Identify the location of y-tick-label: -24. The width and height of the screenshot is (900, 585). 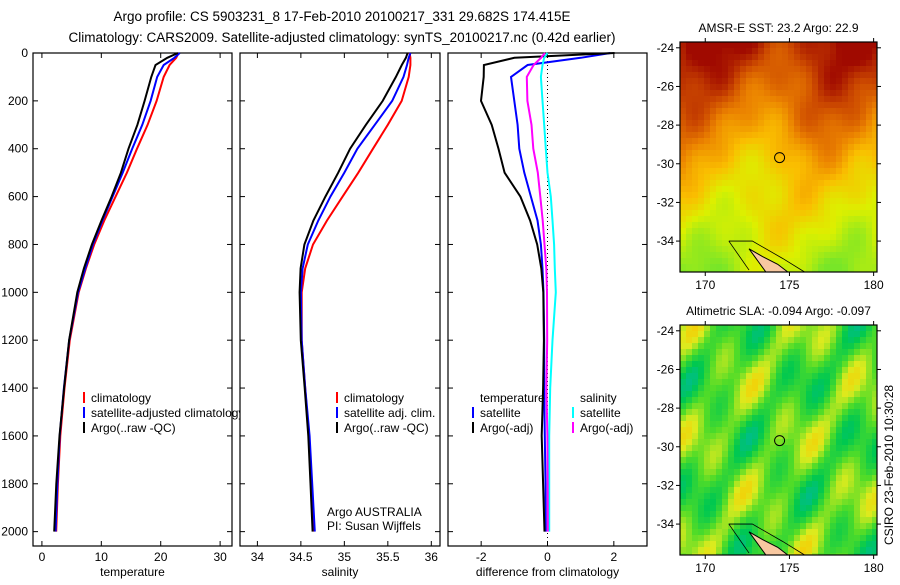
(666, 48).